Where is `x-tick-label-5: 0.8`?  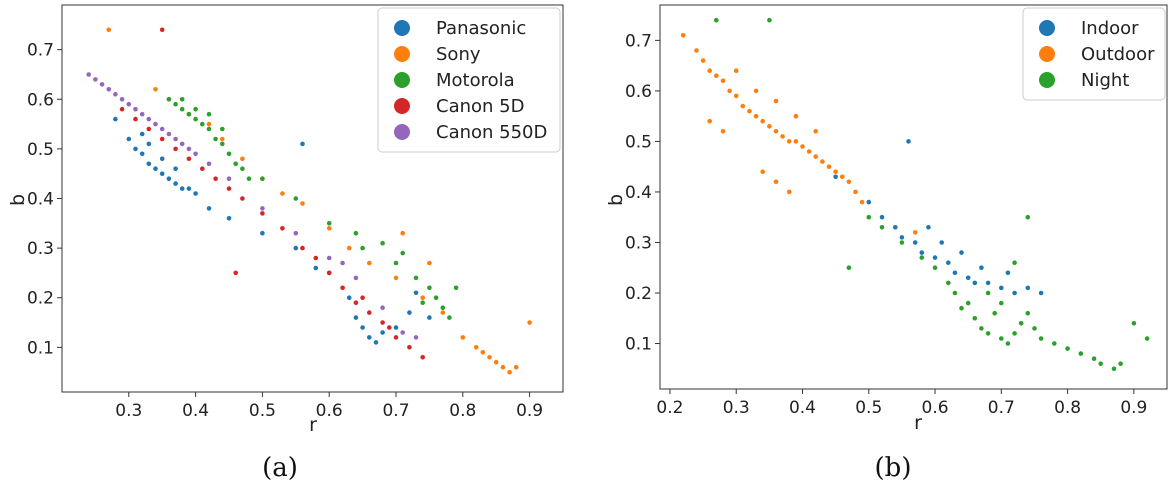
x-tick-label-5: 0.8 is located at coordinates (462, 411).